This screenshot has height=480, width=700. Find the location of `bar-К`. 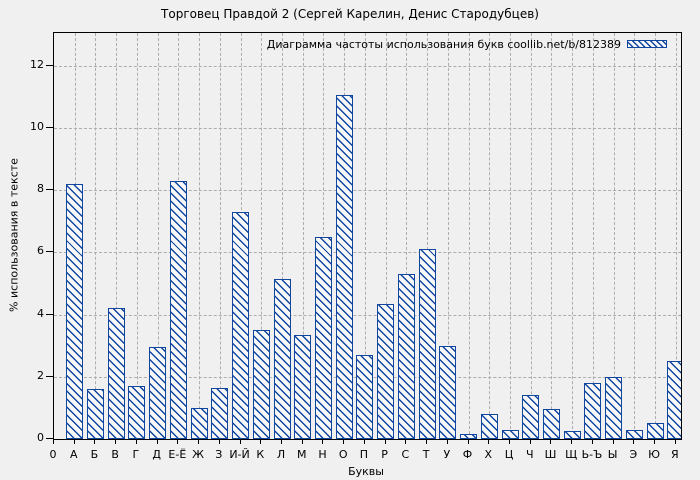

bar-К is located at coordinates (261, 384).